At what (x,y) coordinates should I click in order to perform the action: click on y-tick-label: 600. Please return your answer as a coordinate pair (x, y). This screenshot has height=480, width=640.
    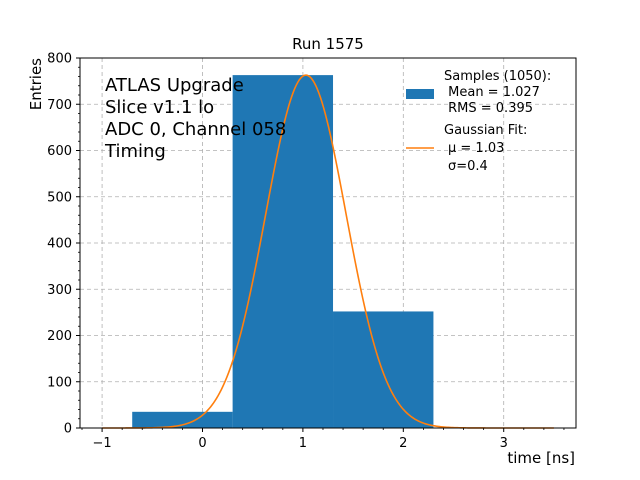
    Looking at the image, I should click on (59, 151).